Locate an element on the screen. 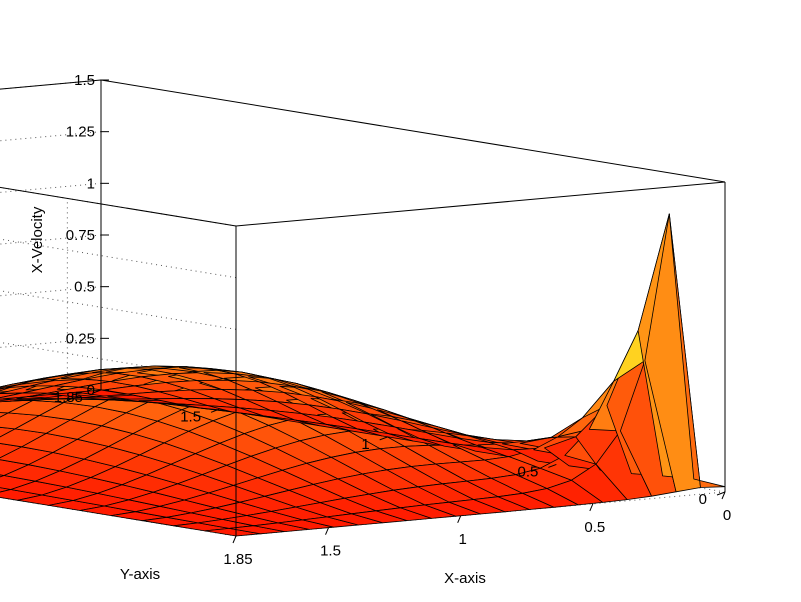 Image resolution: width=801 pixels, height=602 pixels. z-axis-label: X-Velocity is located at coordinates (37, 239).